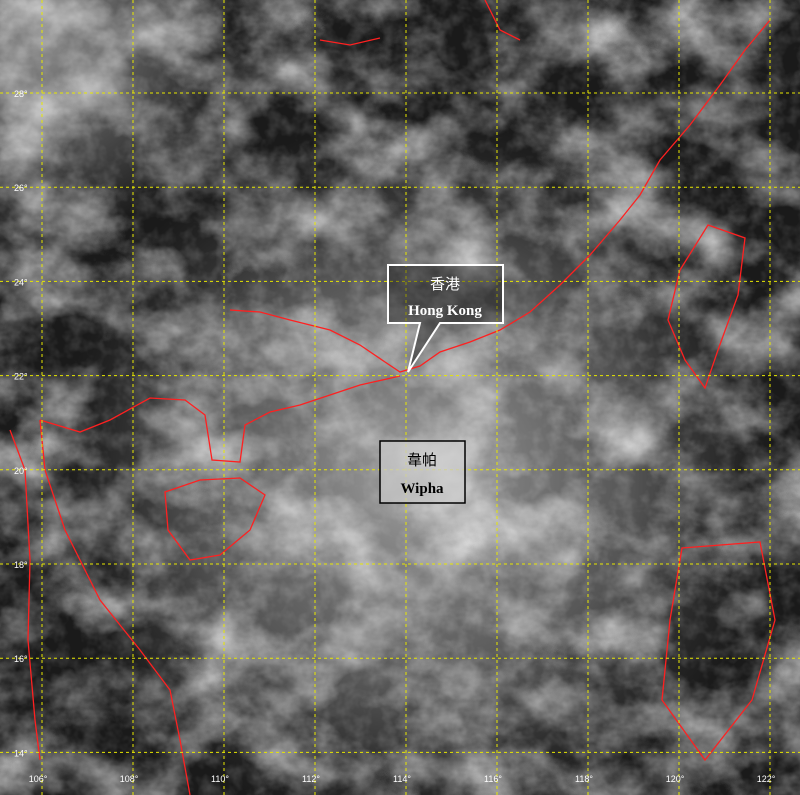  What do you see at coordinates (422, 460) in the screenshot?
I see `marker-name-zh: 韋帕` at bounding box center [422, 460].